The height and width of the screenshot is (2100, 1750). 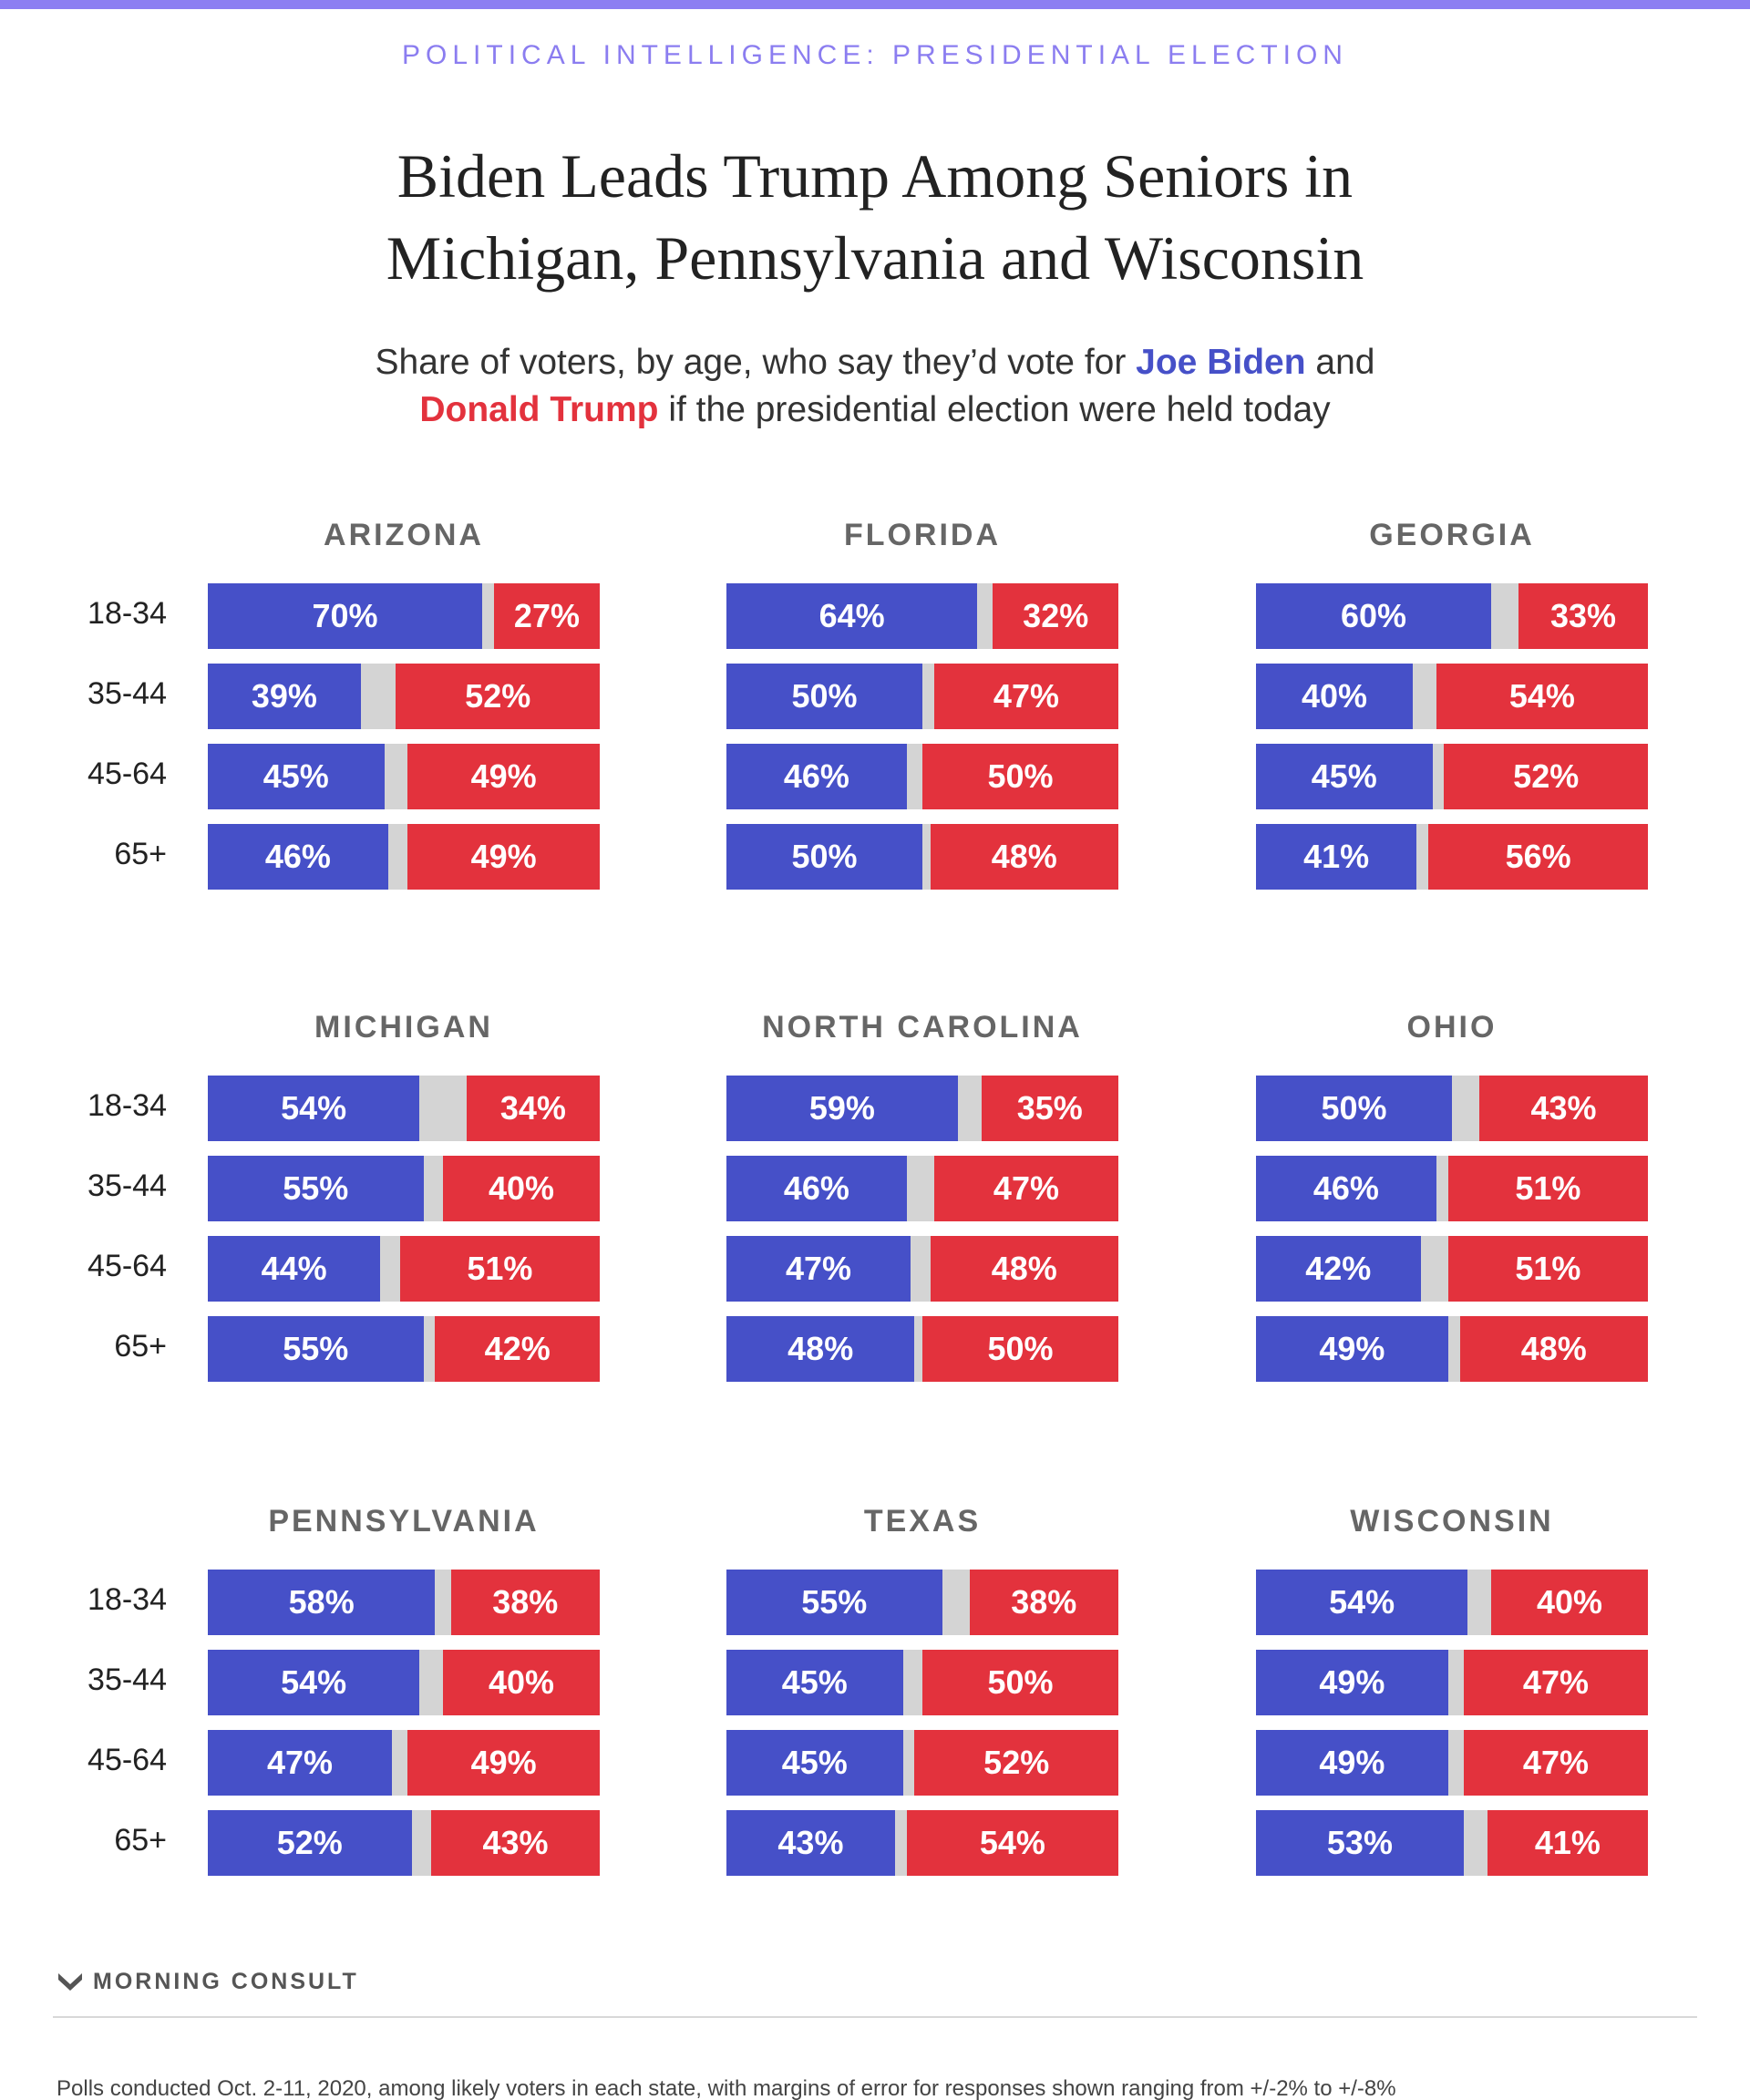 I want to click on panel-title: ARIZONA, so click(x=404, y=535).